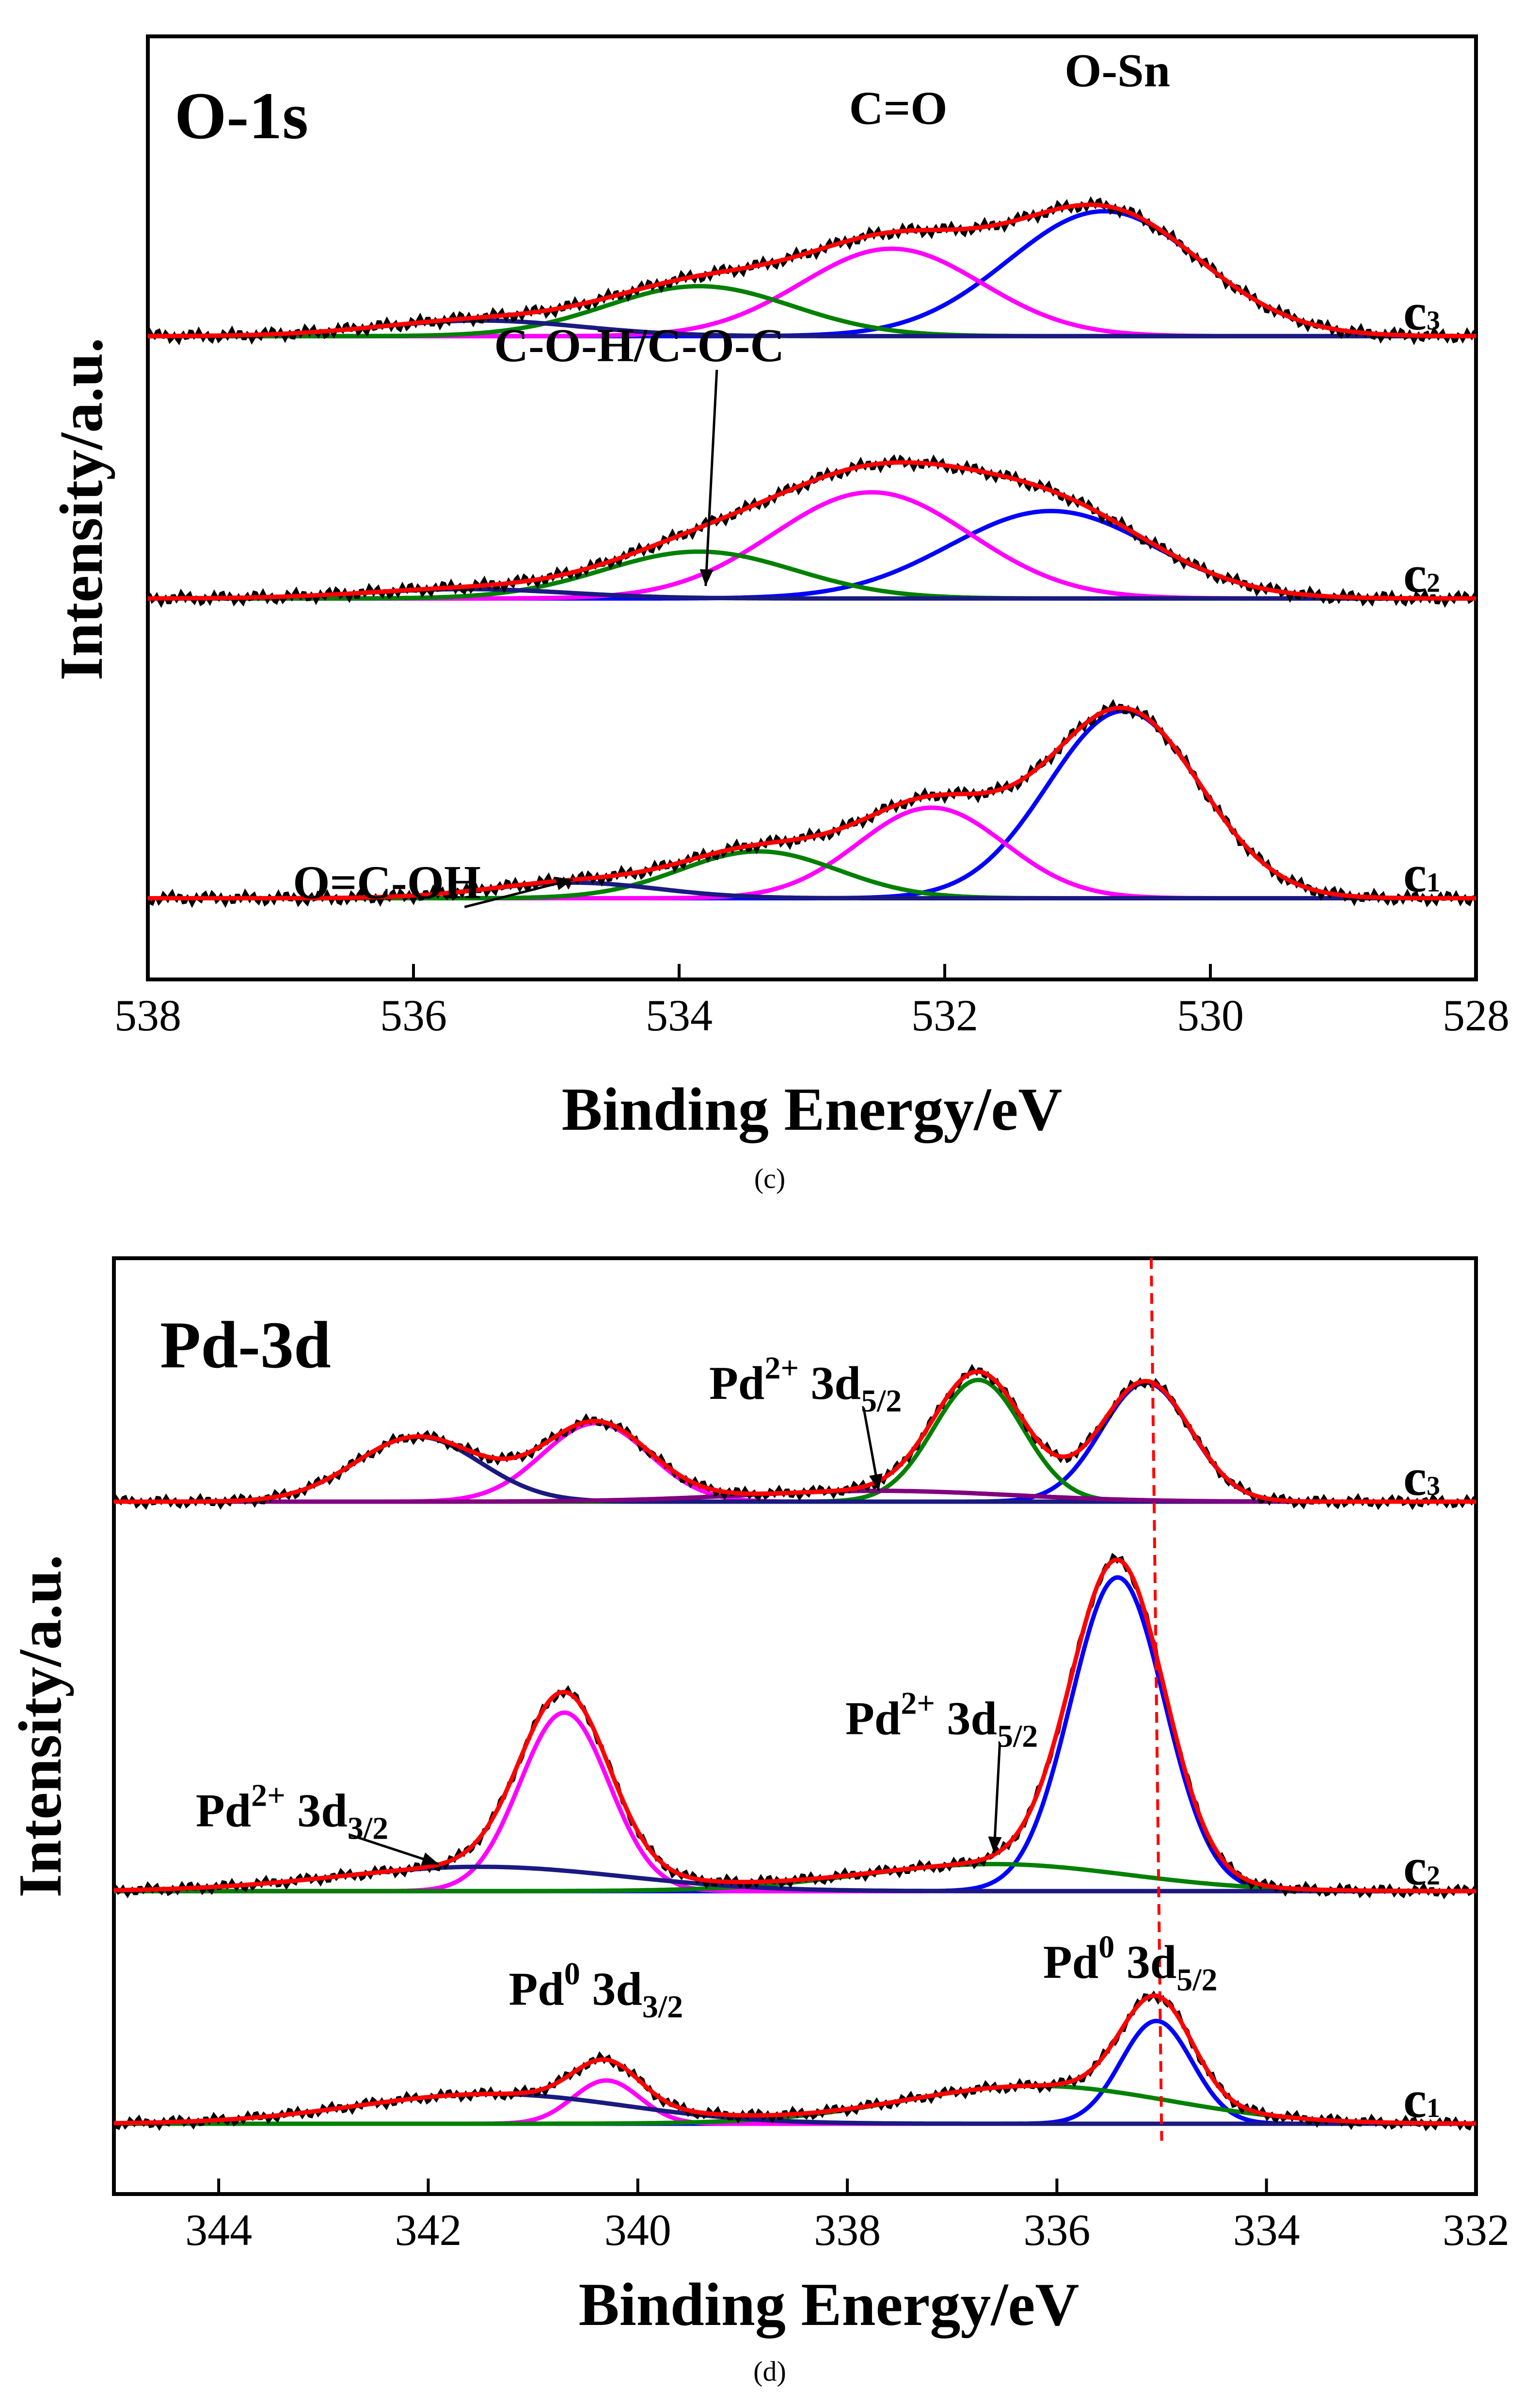 The image size is (1540, 2404). Describe the element at coordinates (1130, 1963) in the screenshot. I see `annotation: Pd0 3d5/2` at that location.